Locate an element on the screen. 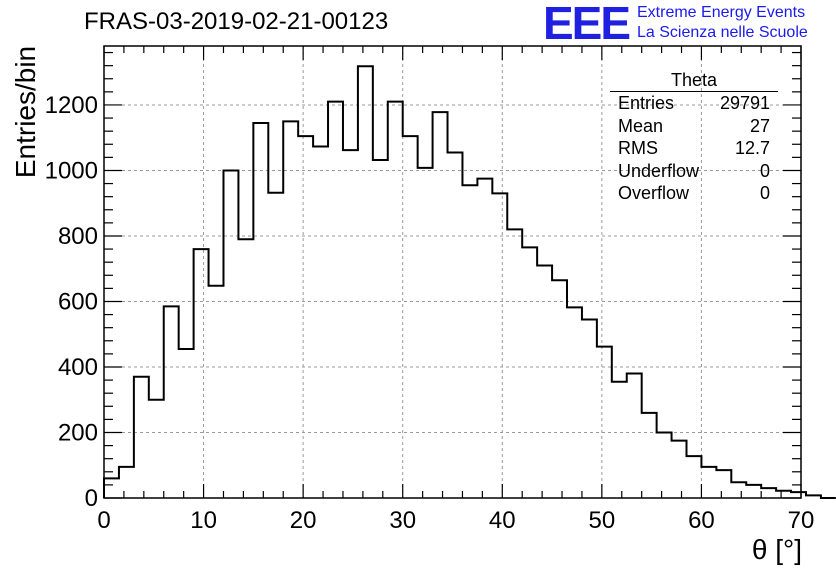  stats-row: Underflow 0 is located at coordinates (694, 171).